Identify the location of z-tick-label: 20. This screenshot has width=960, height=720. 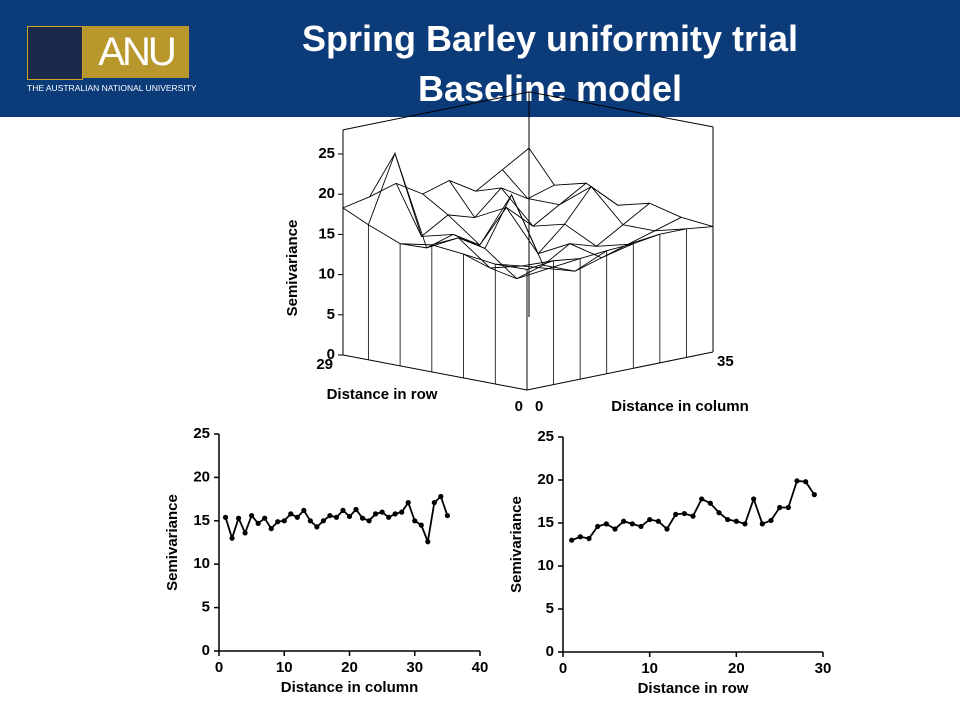
(326, 193).